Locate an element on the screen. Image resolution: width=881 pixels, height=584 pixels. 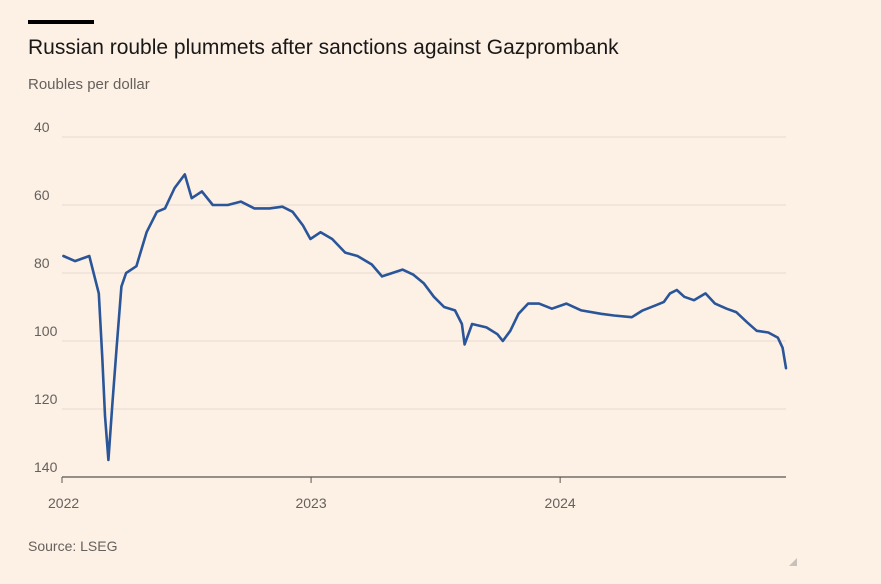
y-tick-label: 80 is located at coordinates (42, 263).